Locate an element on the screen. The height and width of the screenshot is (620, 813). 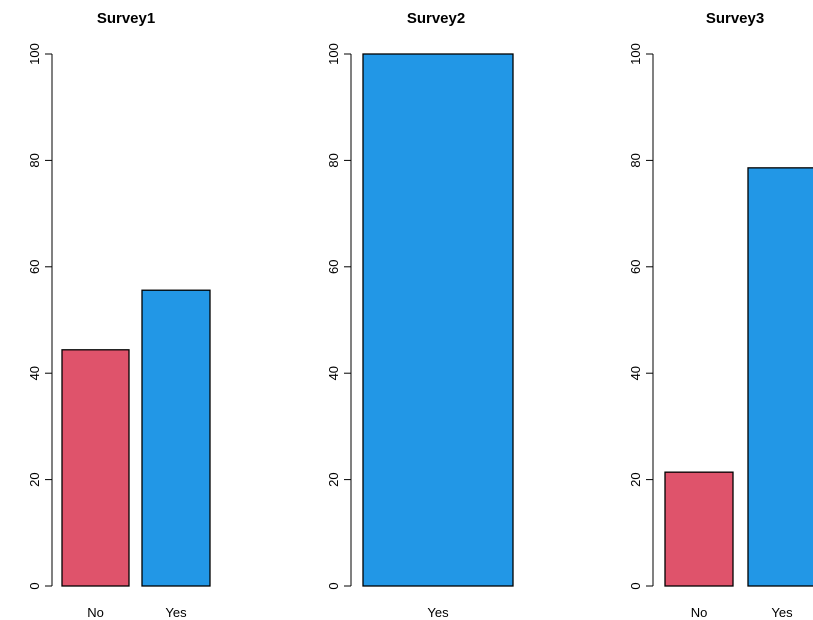
chart-title: Survey1 is located at coordinates (126, 18).